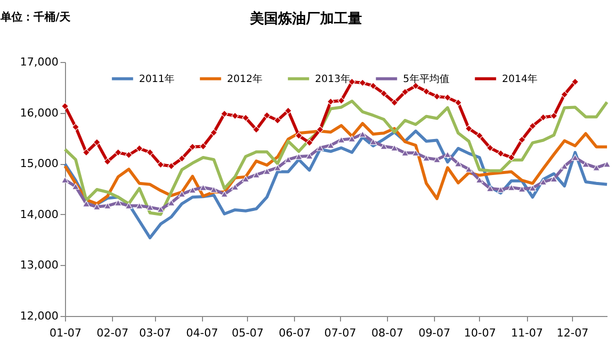 Image resolution: width=612 pixels, height=349 pixels. What do you see at coordinates (39, 214) in the screenshot?
I see `y-tick-label: 14,000` at bounding box center [39, 214].